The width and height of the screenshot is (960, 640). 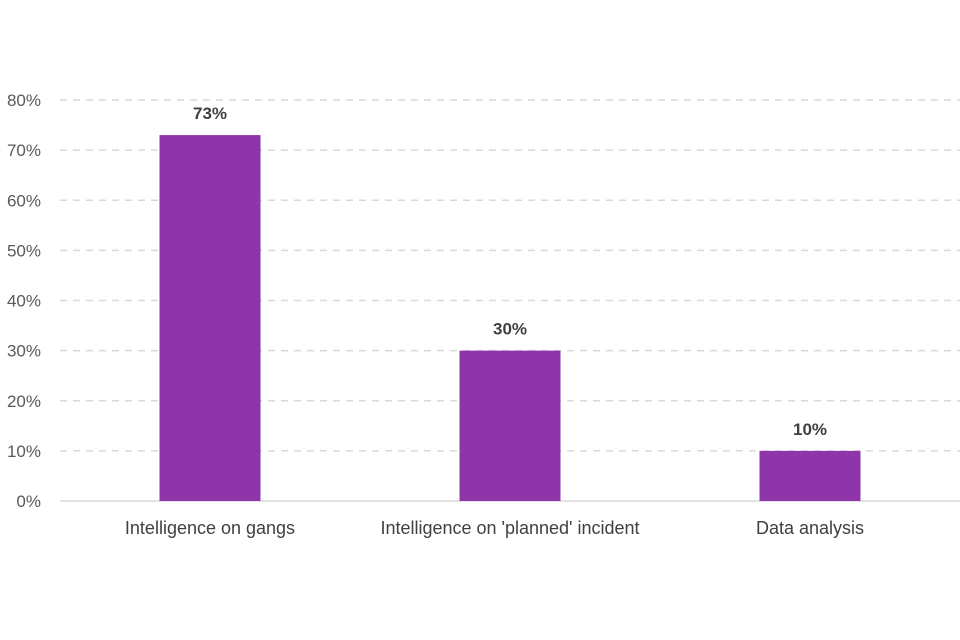 What do you see at coordinates (810, 429) in the screenshot?
I see `data-label: 10%` at bounding box center [810, 429].